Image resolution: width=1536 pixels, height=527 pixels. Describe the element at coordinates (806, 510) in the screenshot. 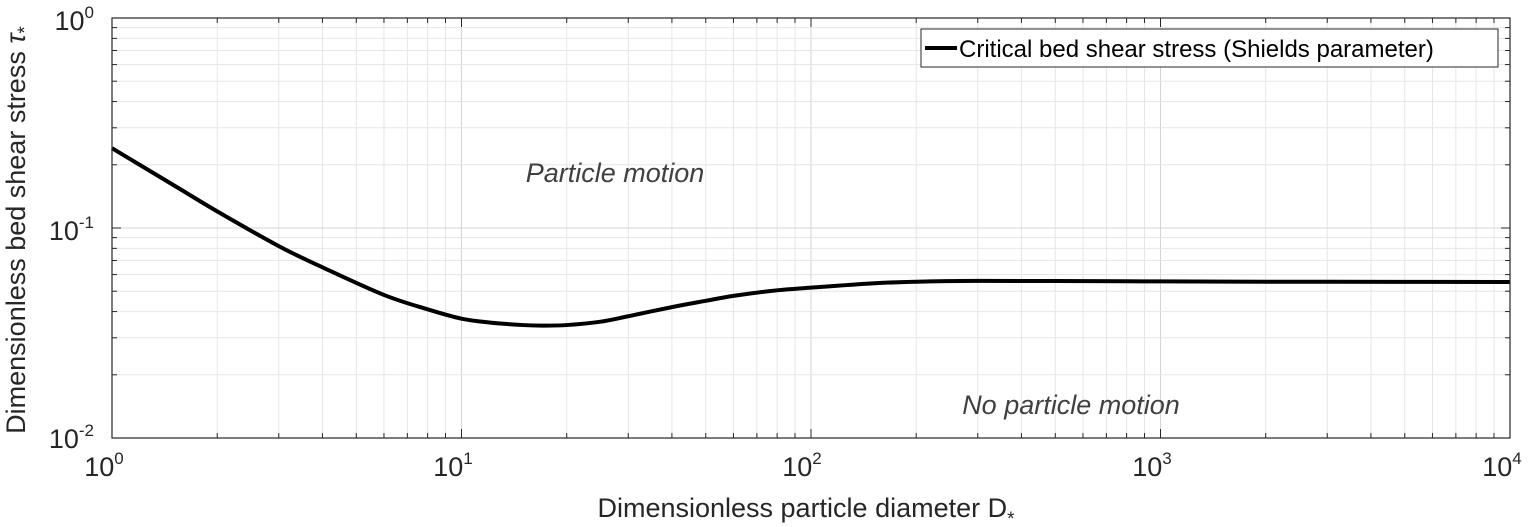

I see `x-axis-title: Dimensionless particle diameter D*` at that location.